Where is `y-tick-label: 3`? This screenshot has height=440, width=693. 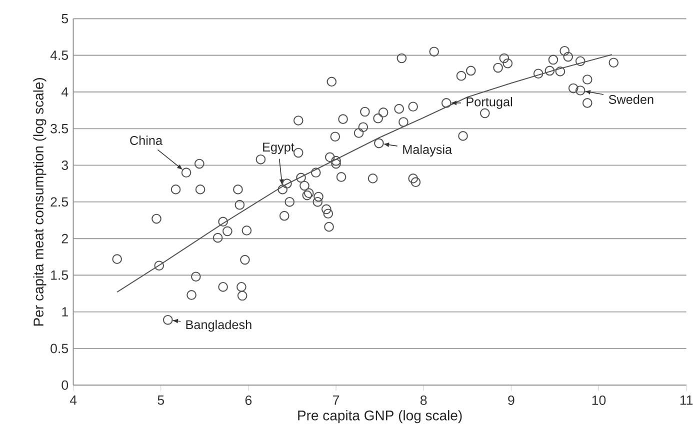
y-tick-label: 3 is located at coordinates (65, 165).